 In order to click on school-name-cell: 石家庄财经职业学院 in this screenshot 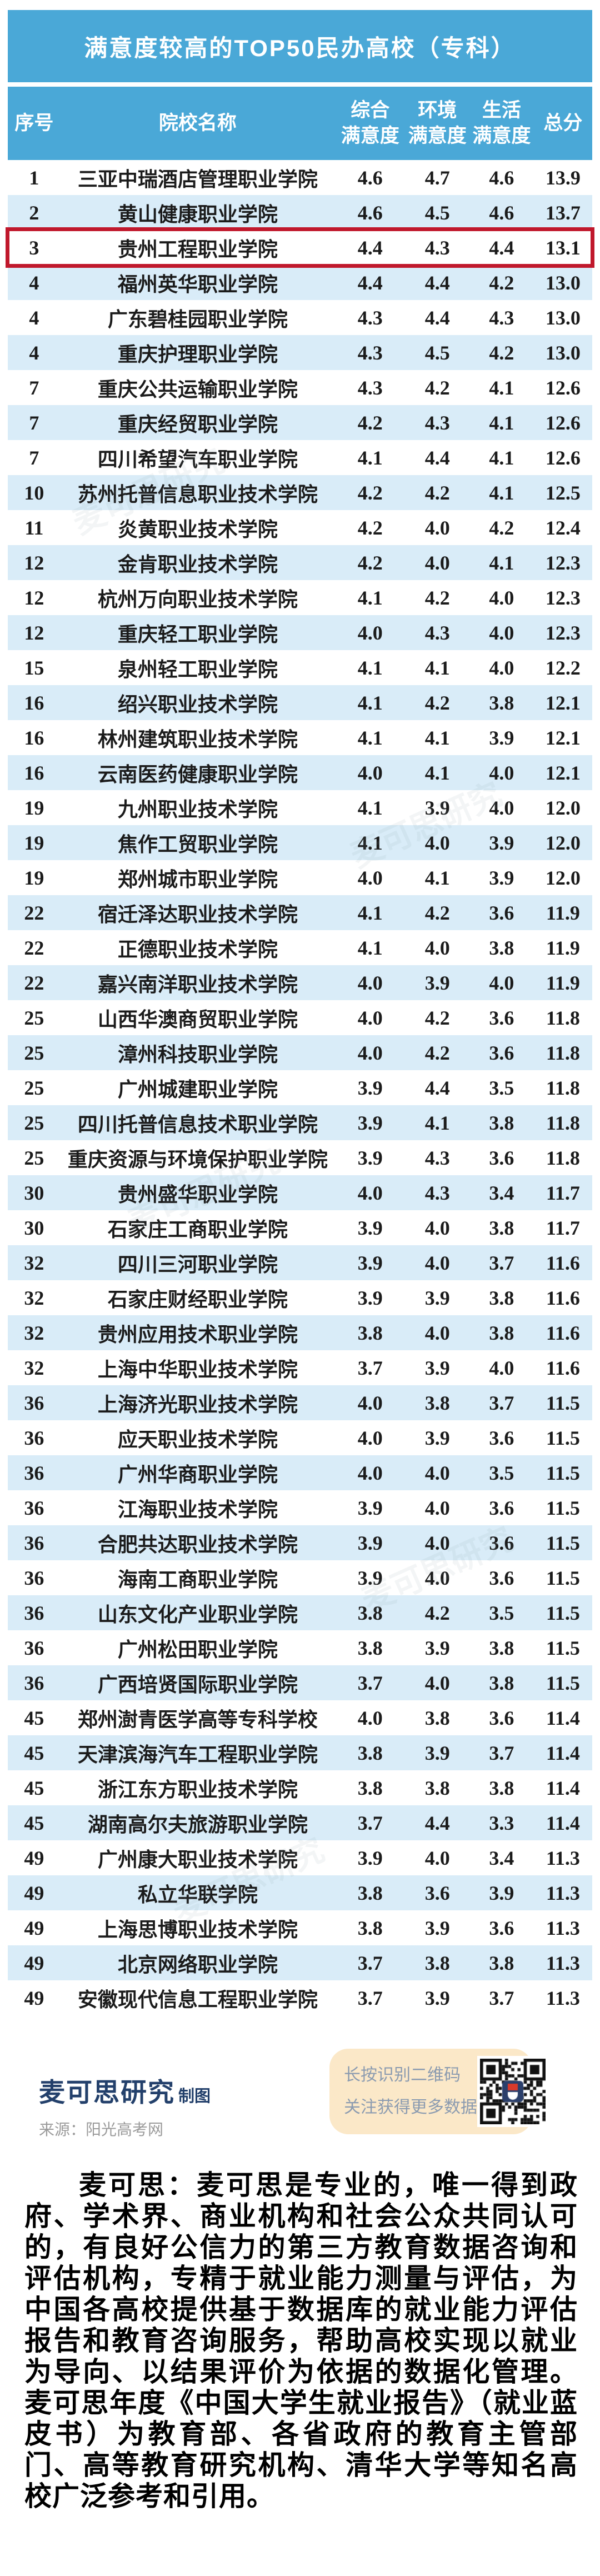, I will do `click(197, 1300)`.